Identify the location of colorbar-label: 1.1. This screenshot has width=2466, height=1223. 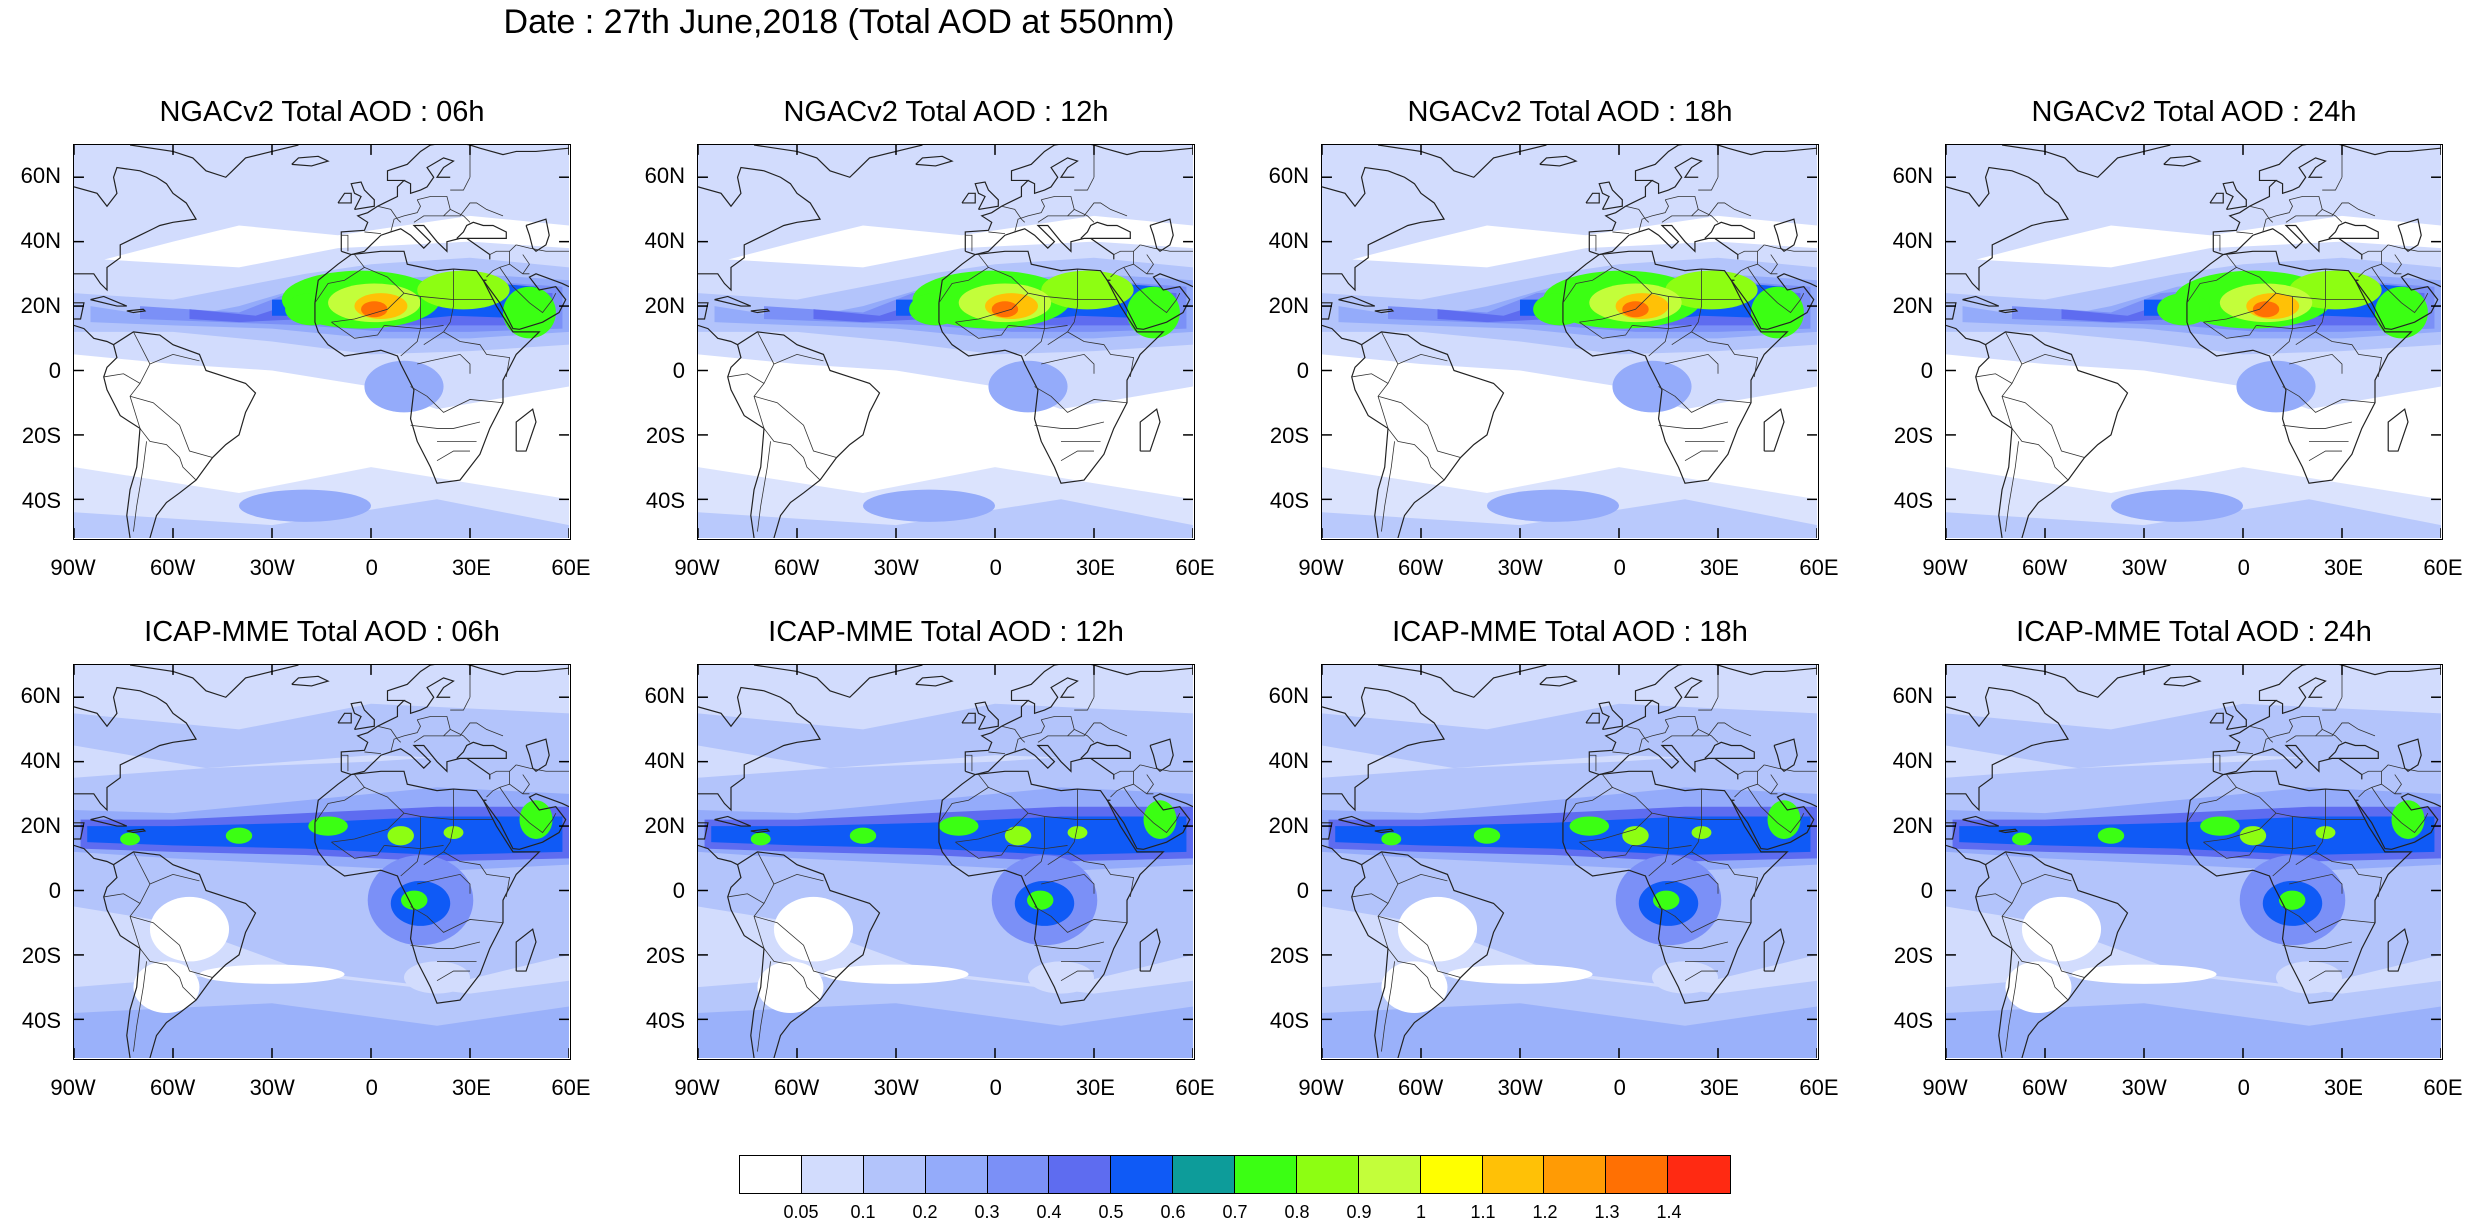
(1483, 1212).